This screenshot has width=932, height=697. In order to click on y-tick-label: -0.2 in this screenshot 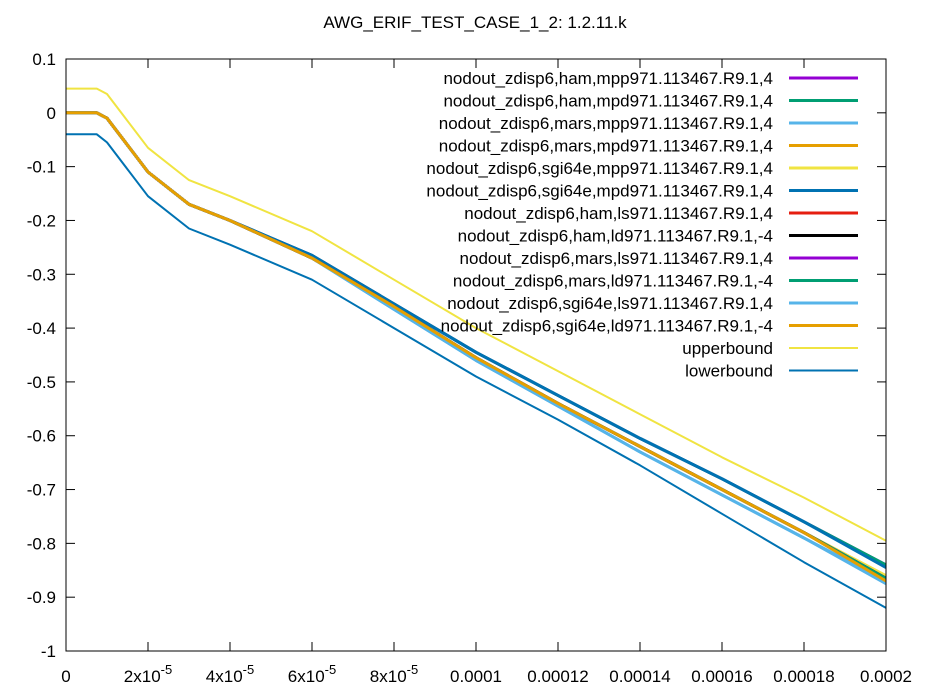, I will do `click(41, 220)`.